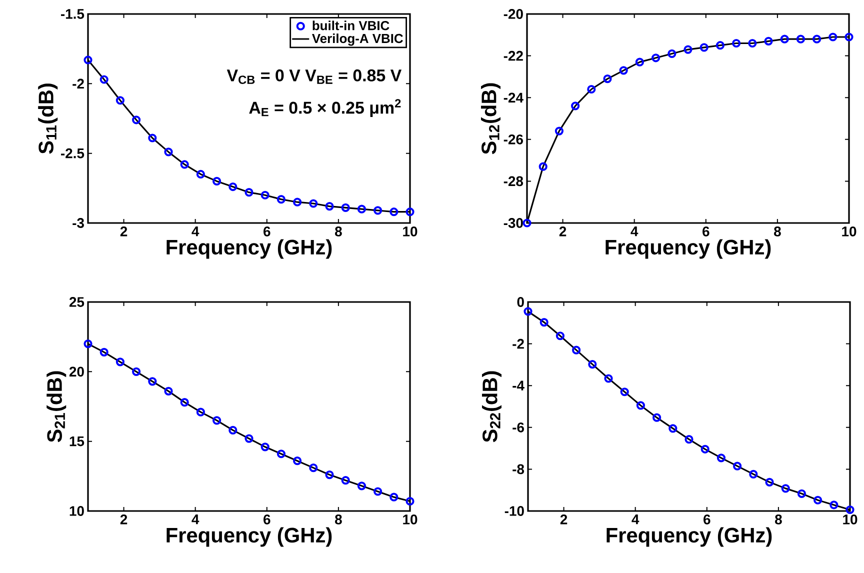 Image resolution: width=864 pixels, height=573 pixels. What do you see at coordinates (513, 14) in the screenshot?
I see `y-tick-label: -20` at bounding box center [513, 14].